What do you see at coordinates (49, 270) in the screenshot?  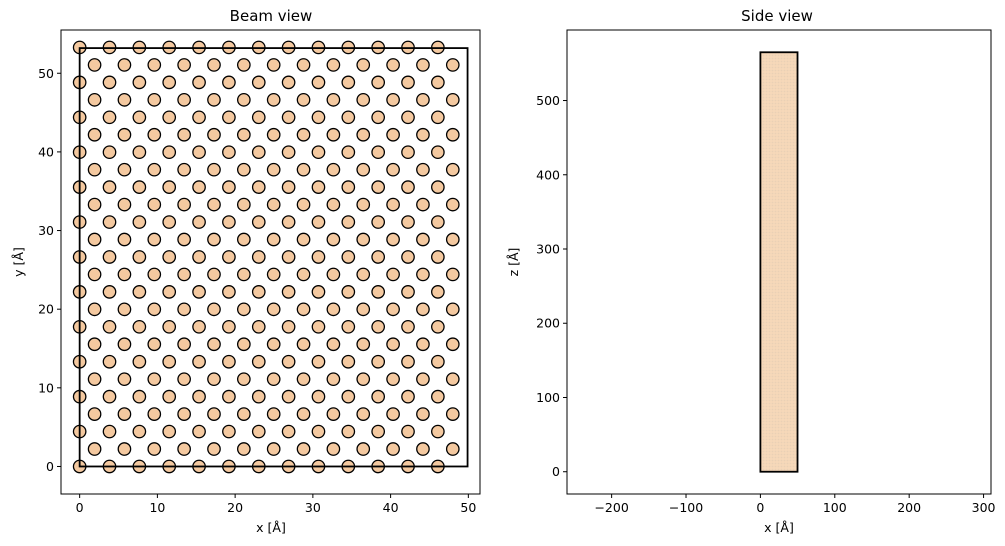 I see `beam-view-y-ticks: 0 10 20 30 40 50` at bounding box center [49, 270].